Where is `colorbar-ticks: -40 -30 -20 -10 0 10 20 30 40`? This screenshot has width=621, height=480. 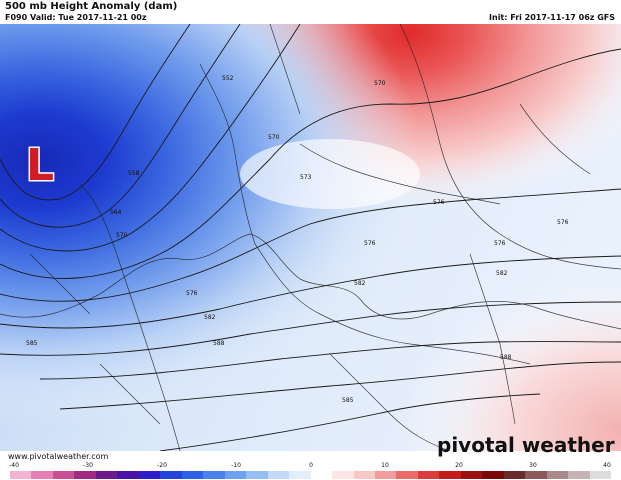
colorbar-ticks: -40 -30 -20 -10 0 10 20 30 40 is located at coordinates (310, 466).